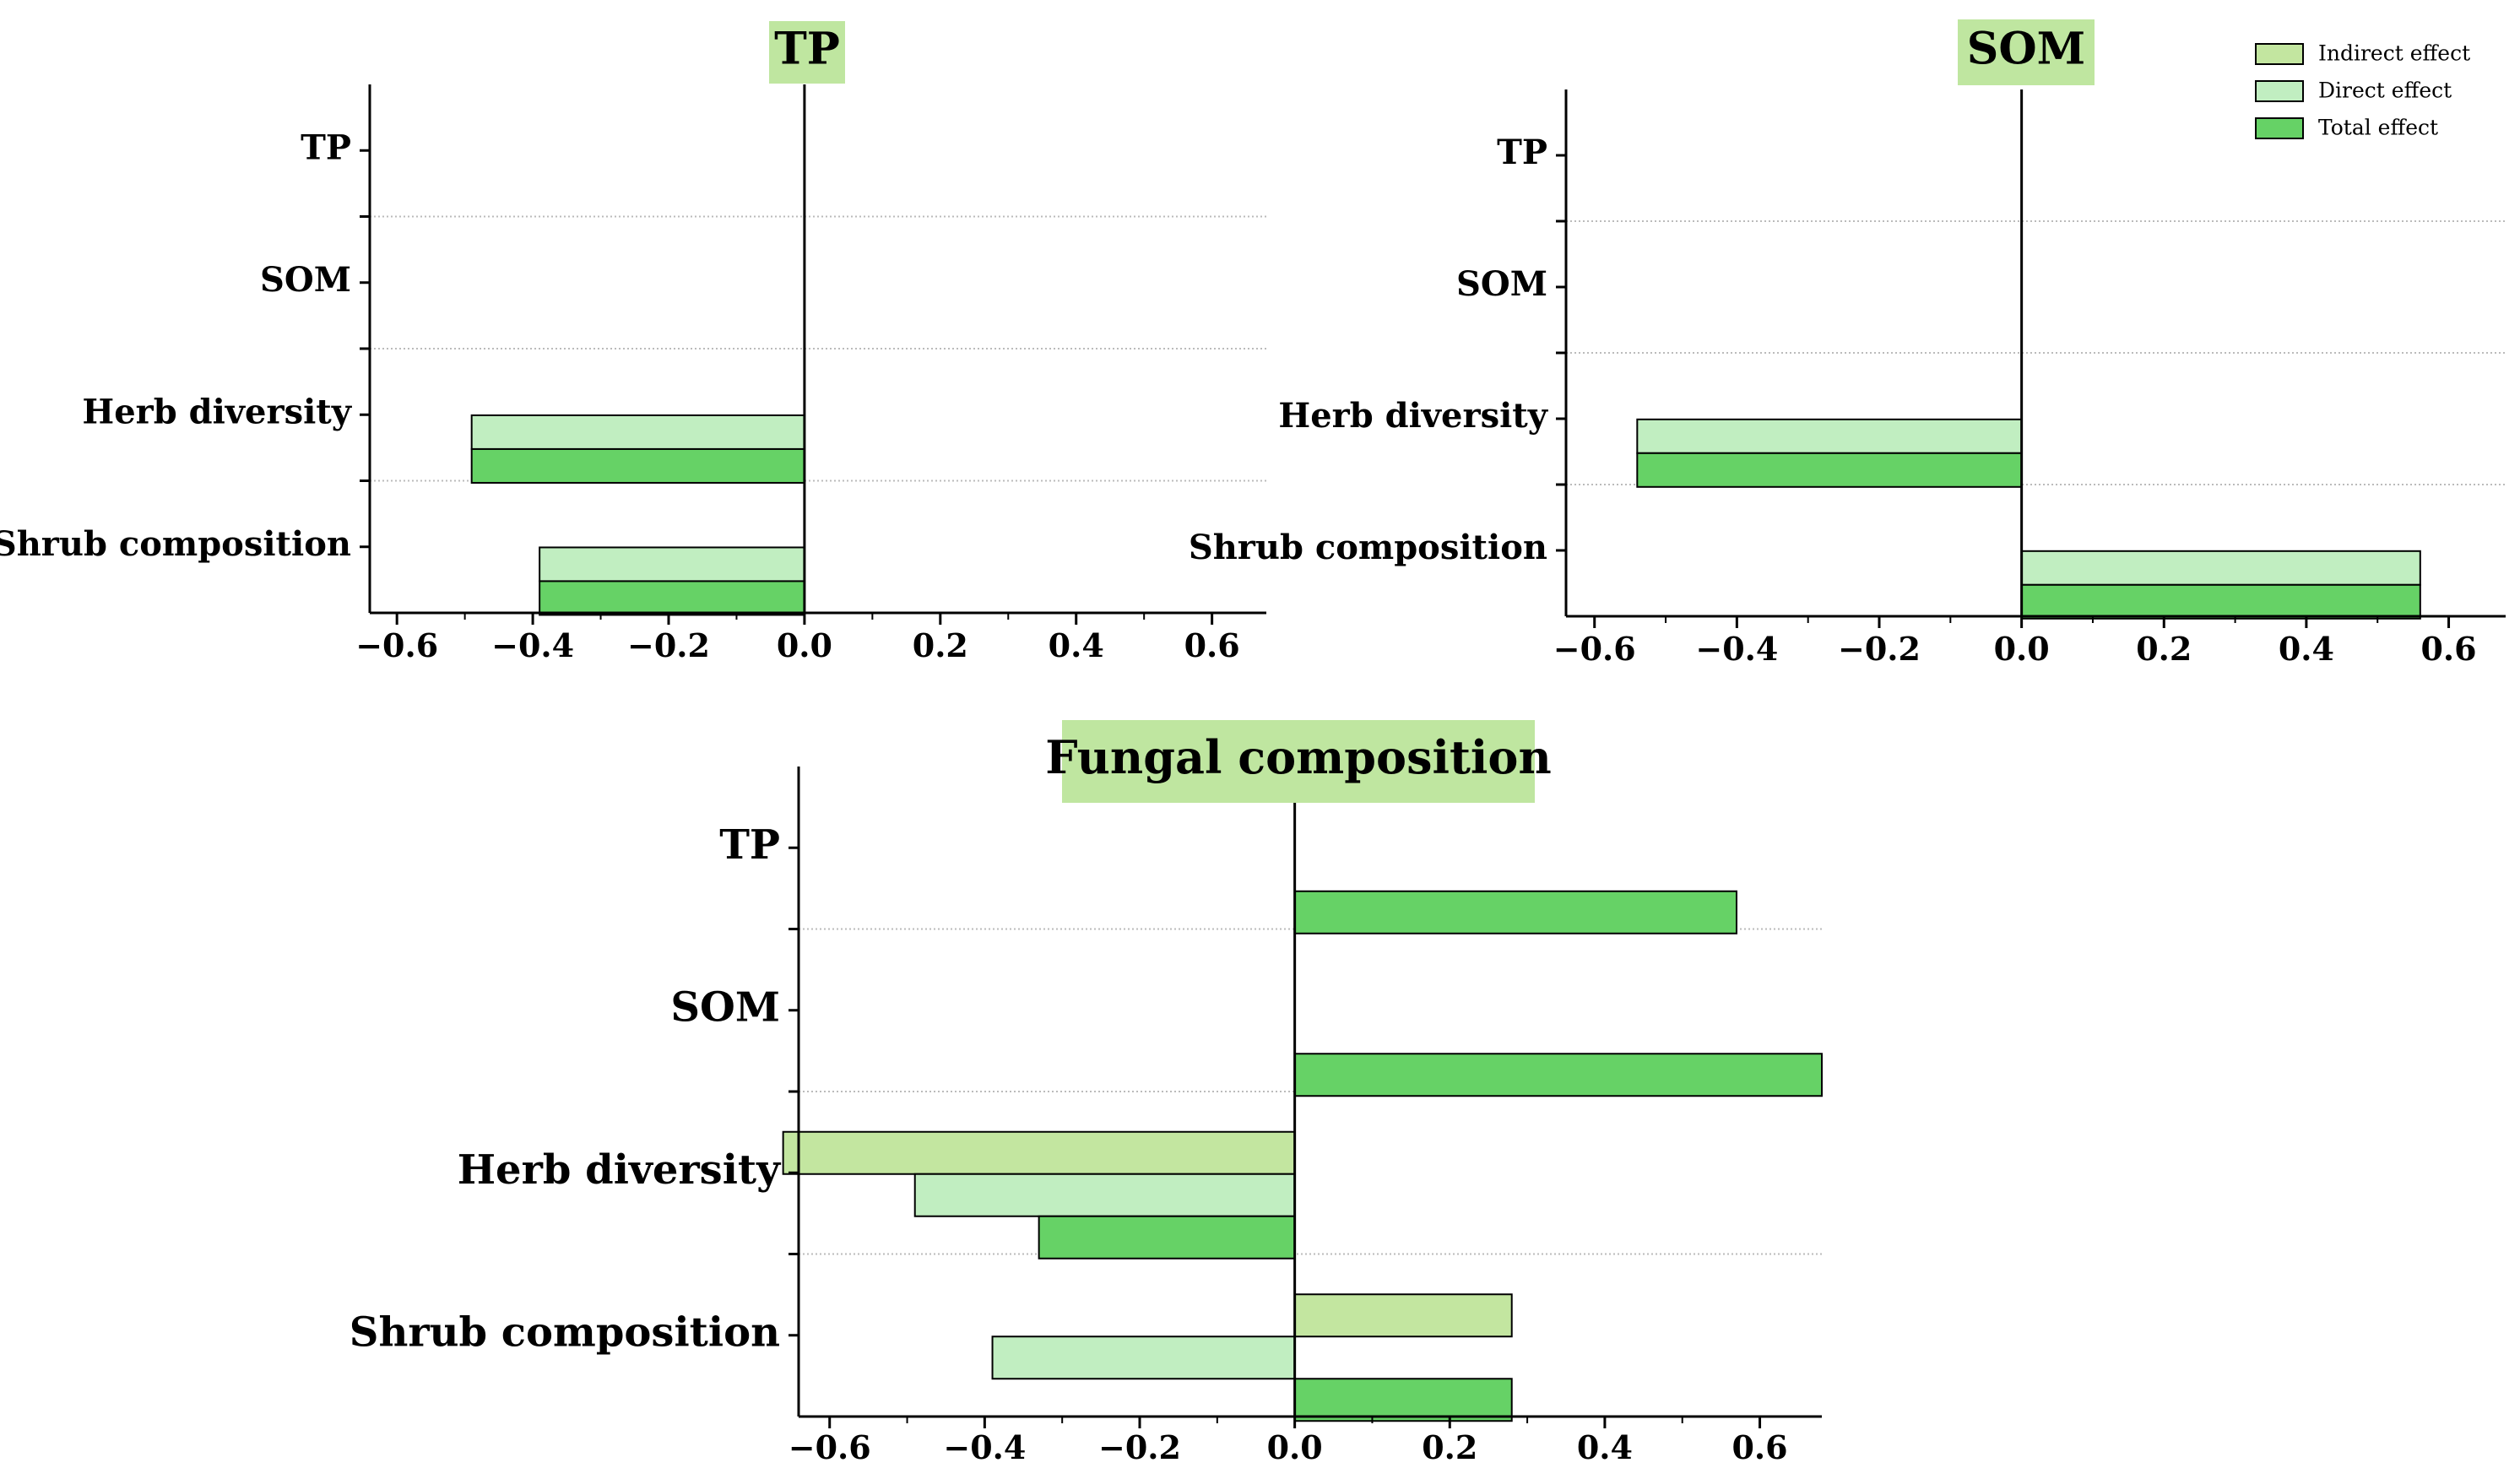 This screenshot has height=1479, width=2520. I want to click on legend-swatch-total-effect, so click(2279, 128).